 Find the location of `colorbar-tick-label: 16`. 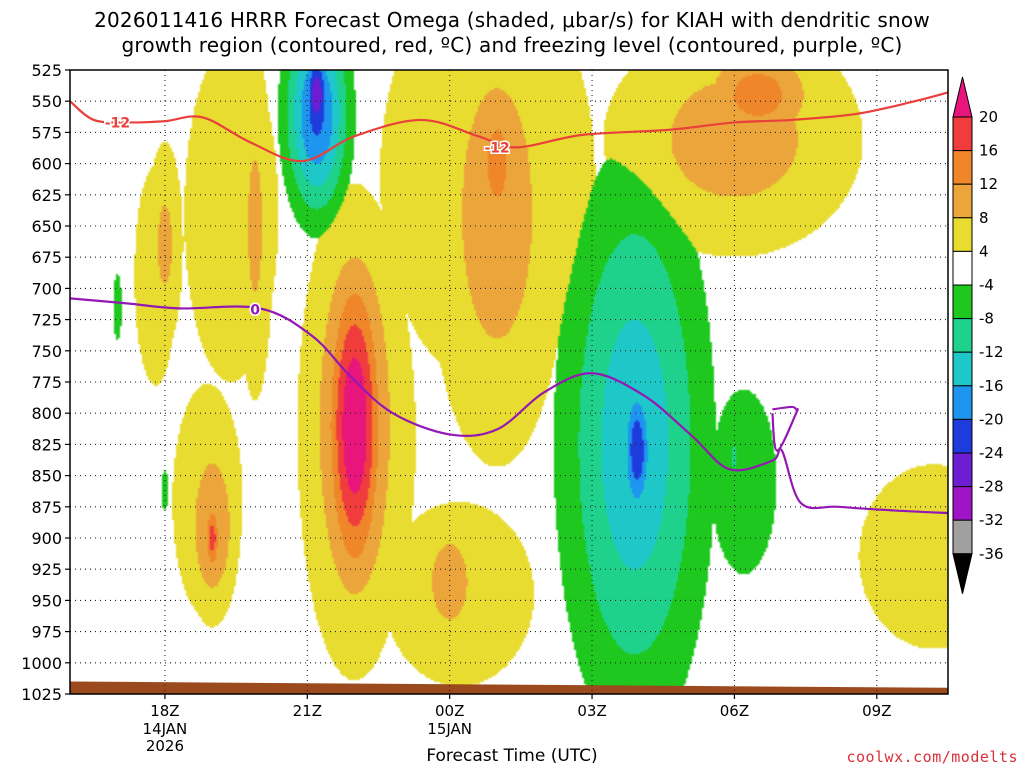

colorbar-tick-label: 16 is located at coordinates (988, 151).